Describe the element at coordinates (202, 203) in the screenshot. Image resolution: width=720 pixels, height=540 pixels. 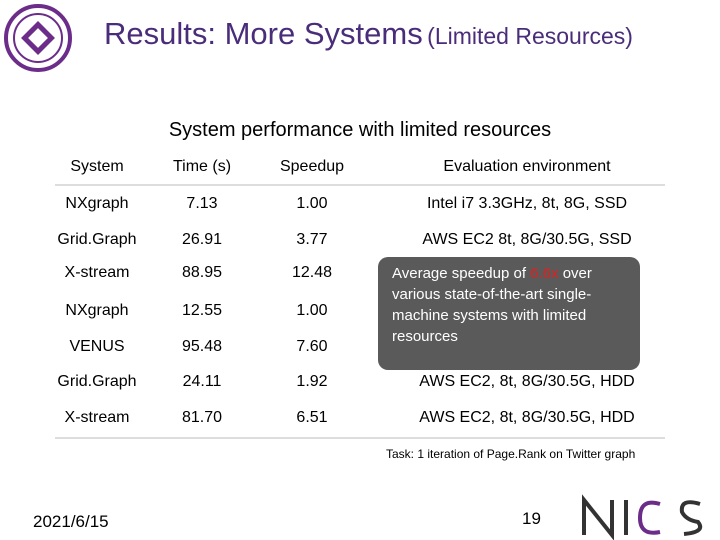
I see `table-cell: 7.13` at that location.